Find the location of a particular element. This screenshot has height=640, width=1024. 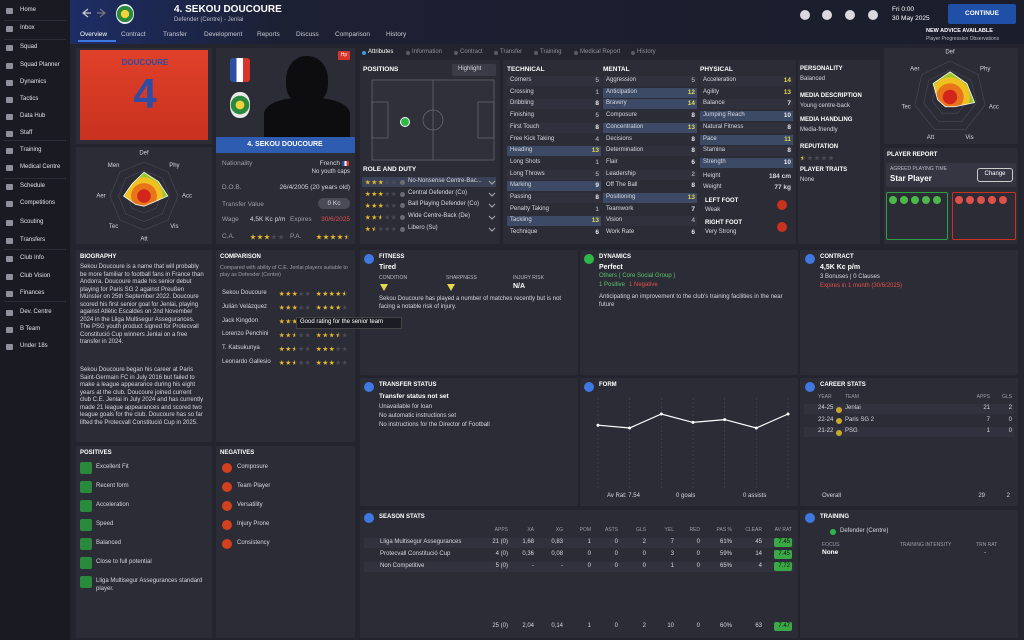

subtab-icon is located at coordinates (496, 53).